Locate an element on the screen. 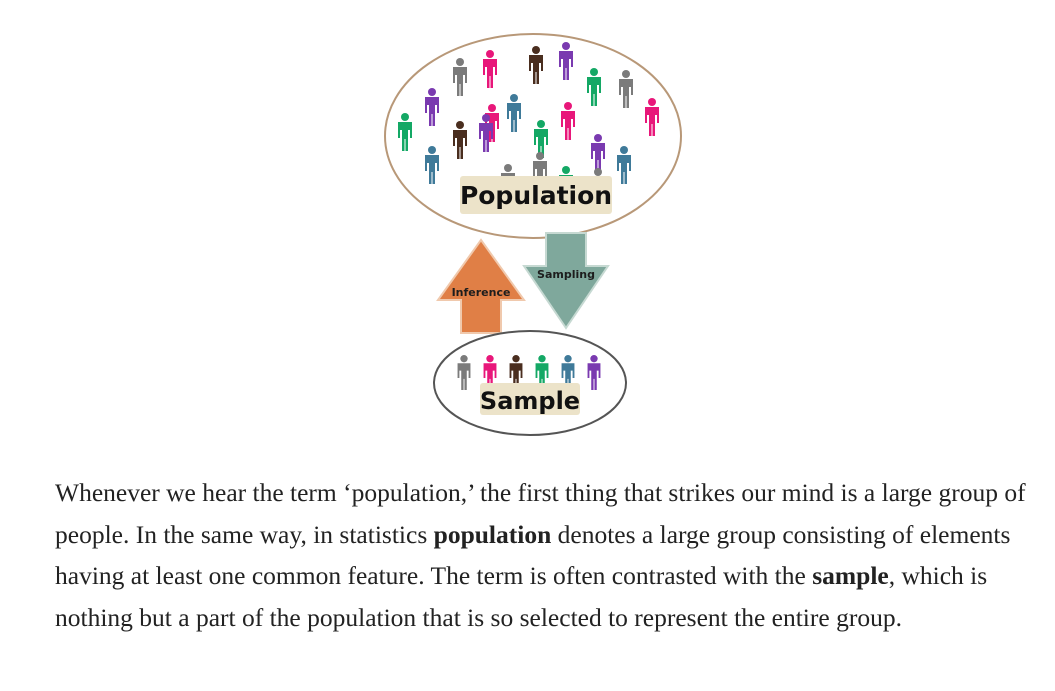 The width and height of the screenshot is (1055, 691). sampling-label: Sampling is located at coordinates (566, 274).